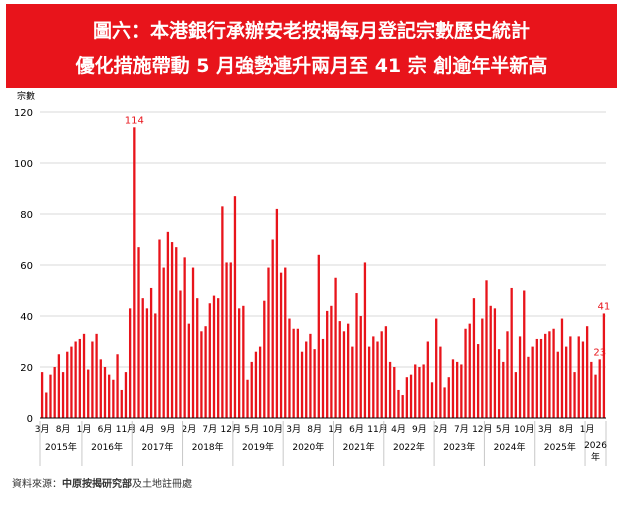 The height and width of the screenshot is (505, 623). Describe the element at coordinates (26, 96) in the screenshot. I see `y-axis-label: 宗數` at that location.